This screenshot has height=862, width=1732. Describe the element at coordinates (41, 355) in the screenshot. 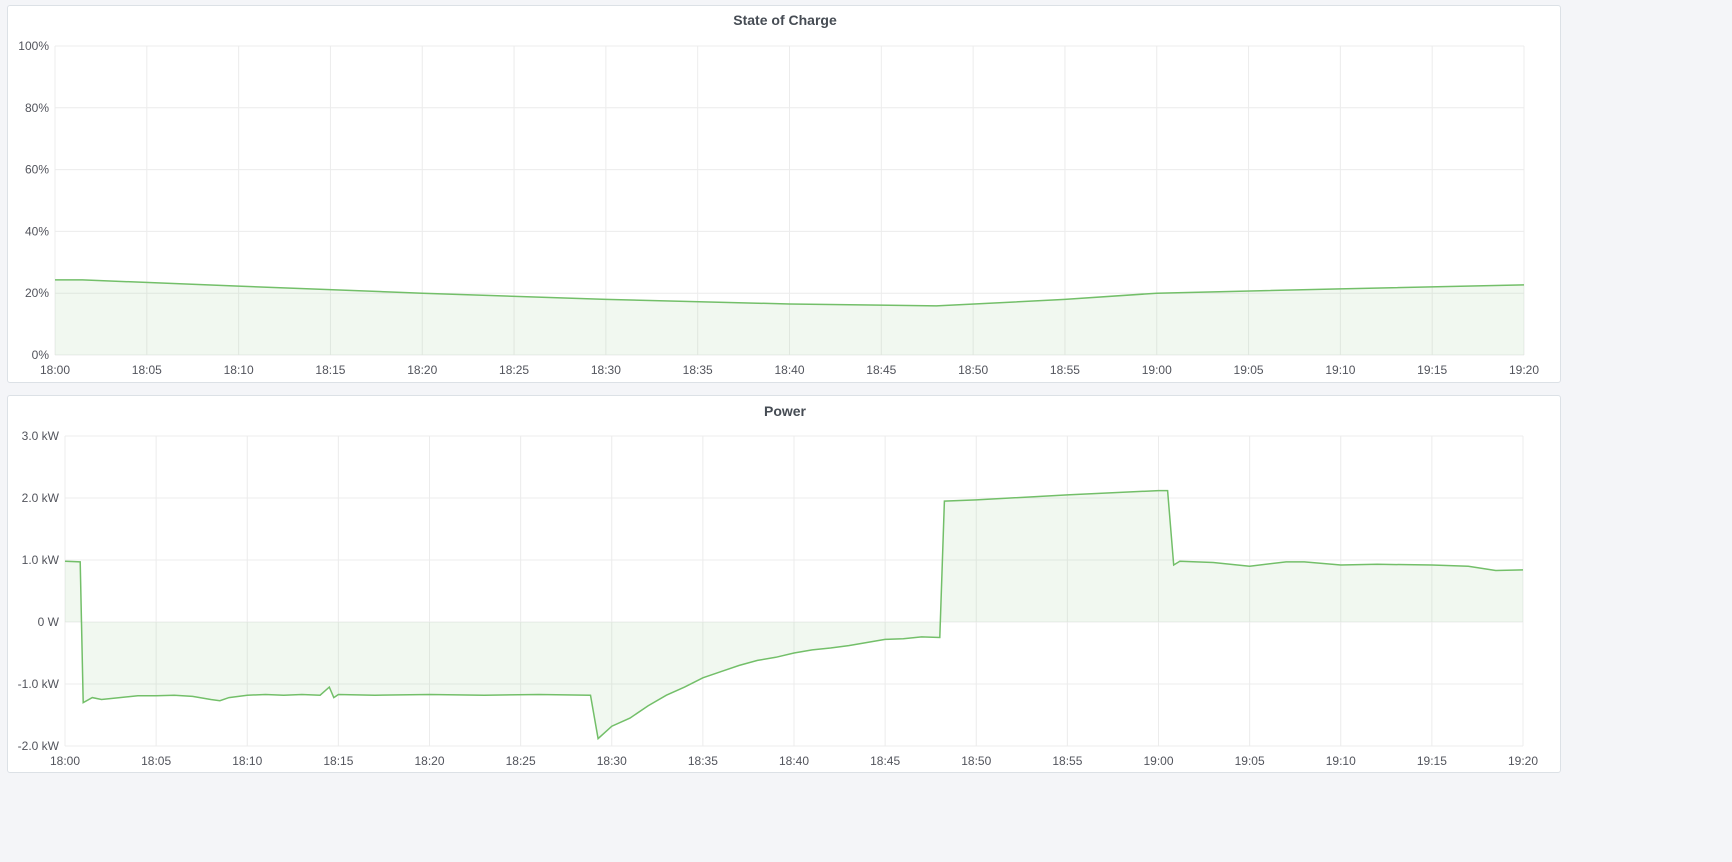

I see `y-tick-label: 0%` at that location.